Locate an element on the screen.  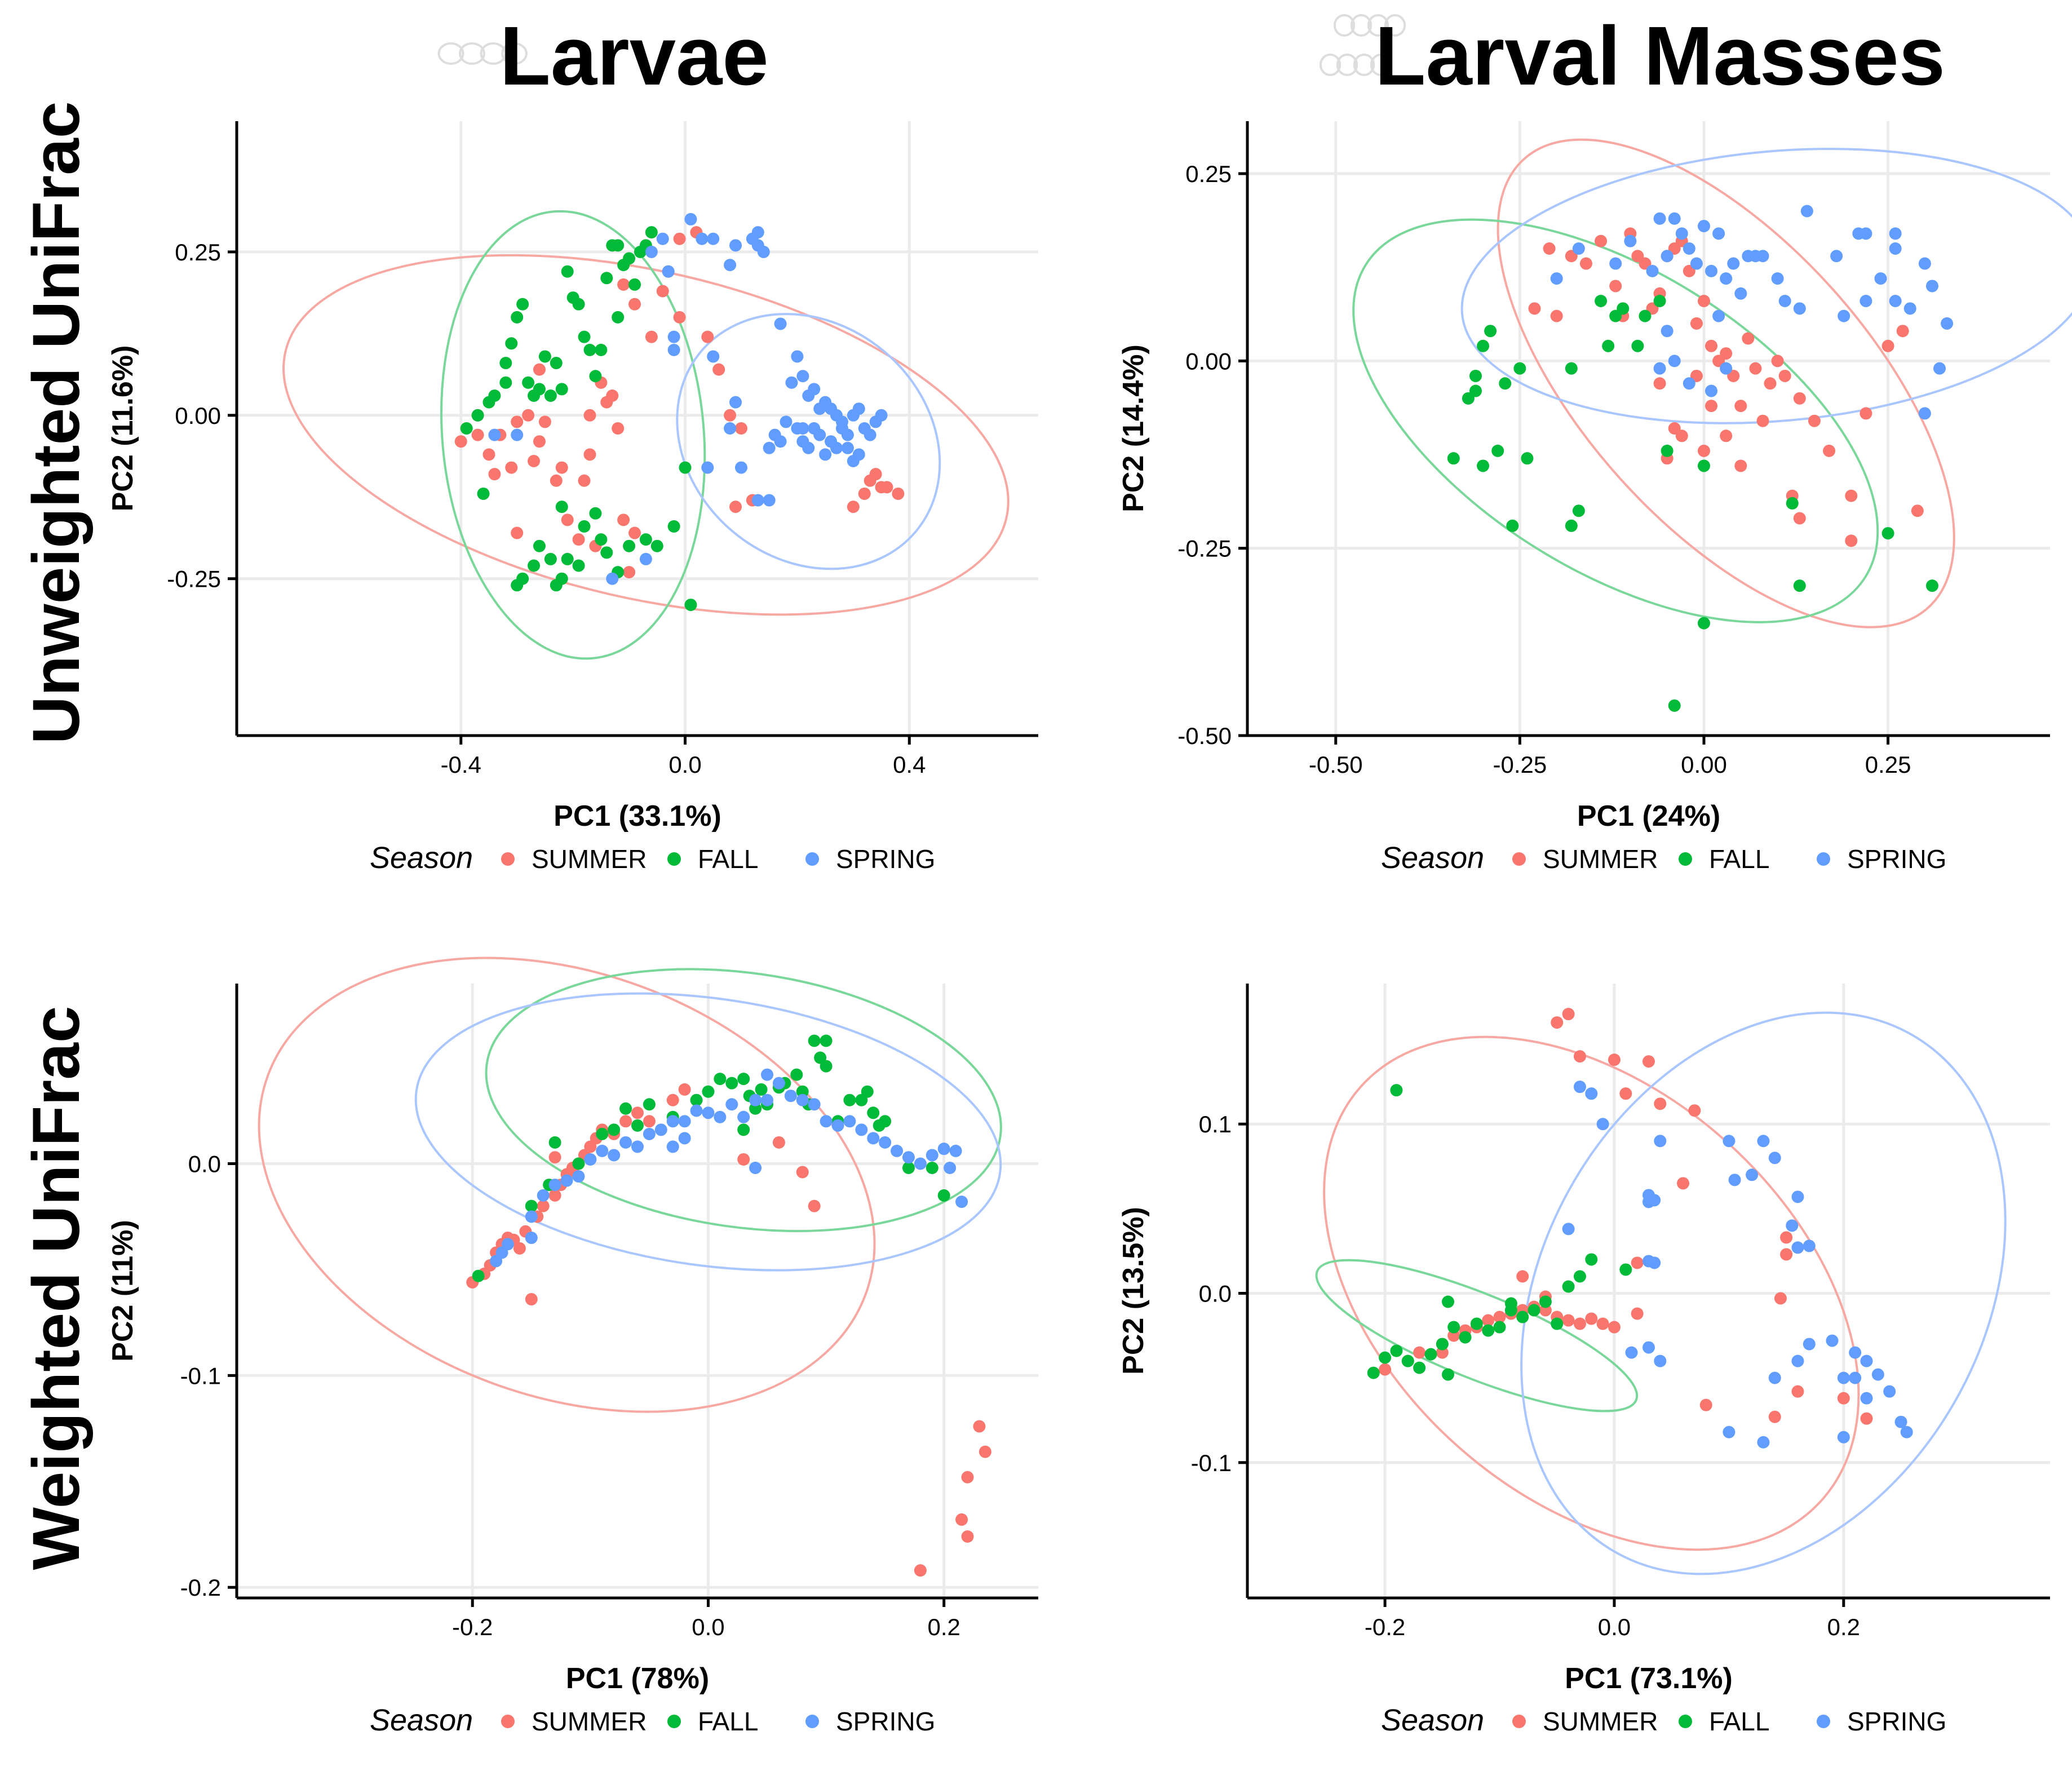
legend-label: FALL is located at coordinates (1739, 1721).